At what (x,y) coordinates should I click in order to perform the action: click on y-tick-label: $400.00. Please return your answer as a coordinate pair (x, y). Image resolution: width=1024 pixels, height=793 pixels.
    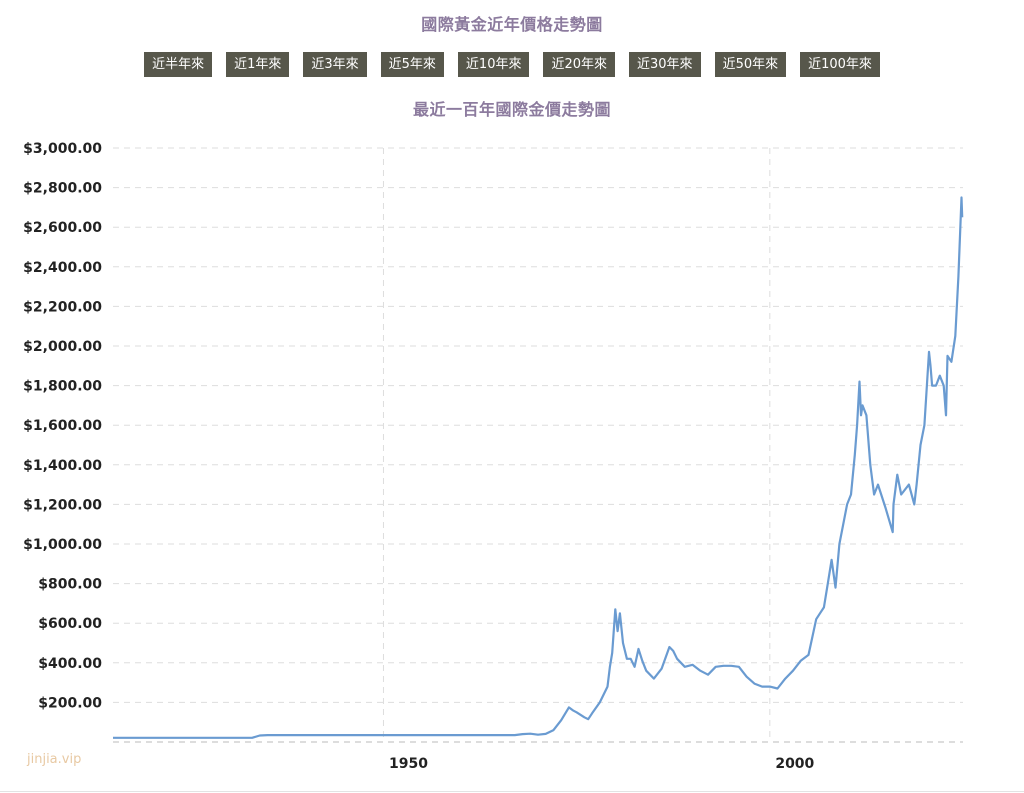
    Looking at the image, I should click on (70, 664).